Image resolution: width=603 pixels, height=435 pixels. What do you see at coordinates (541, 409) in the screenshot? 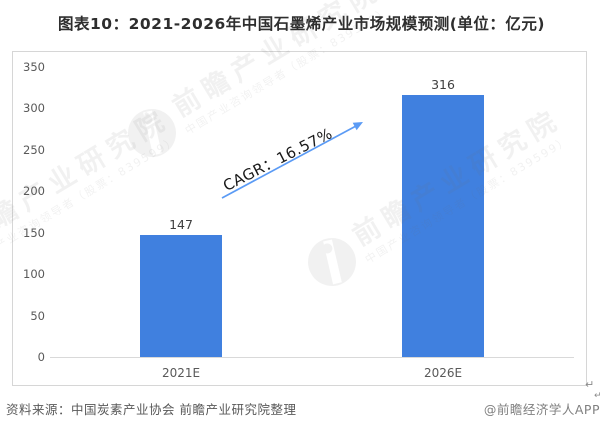
I see `app-credit: @前瞻经济学人APP` at bounding box center [541, 409].